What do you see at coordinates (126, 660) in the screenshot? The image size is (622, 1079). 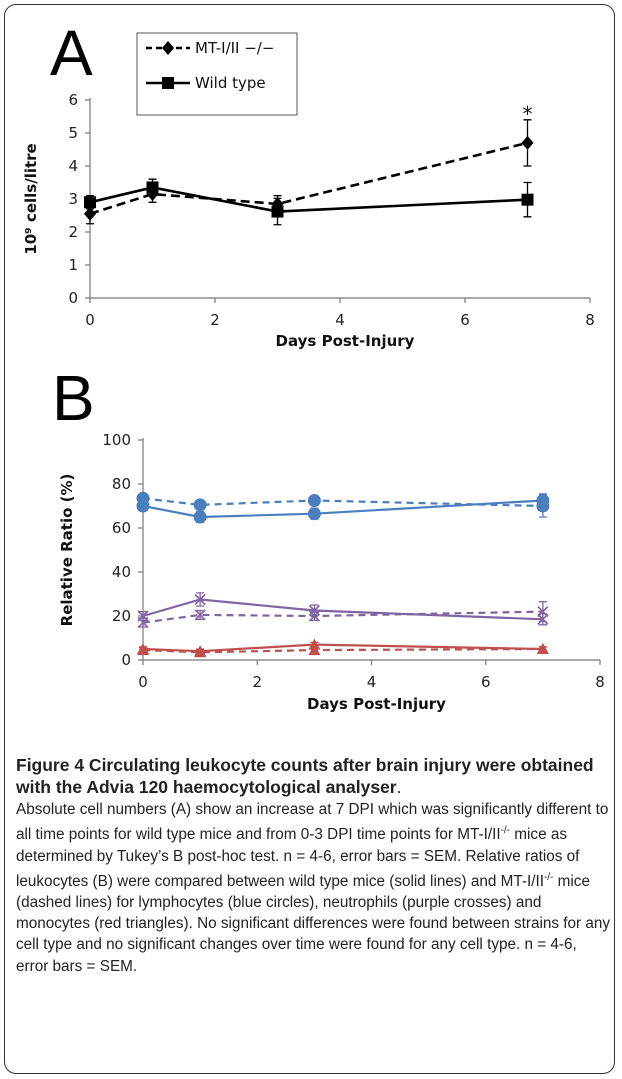 I see `panel-b-y-tick-label: 0` at bounding box center [126, 660].